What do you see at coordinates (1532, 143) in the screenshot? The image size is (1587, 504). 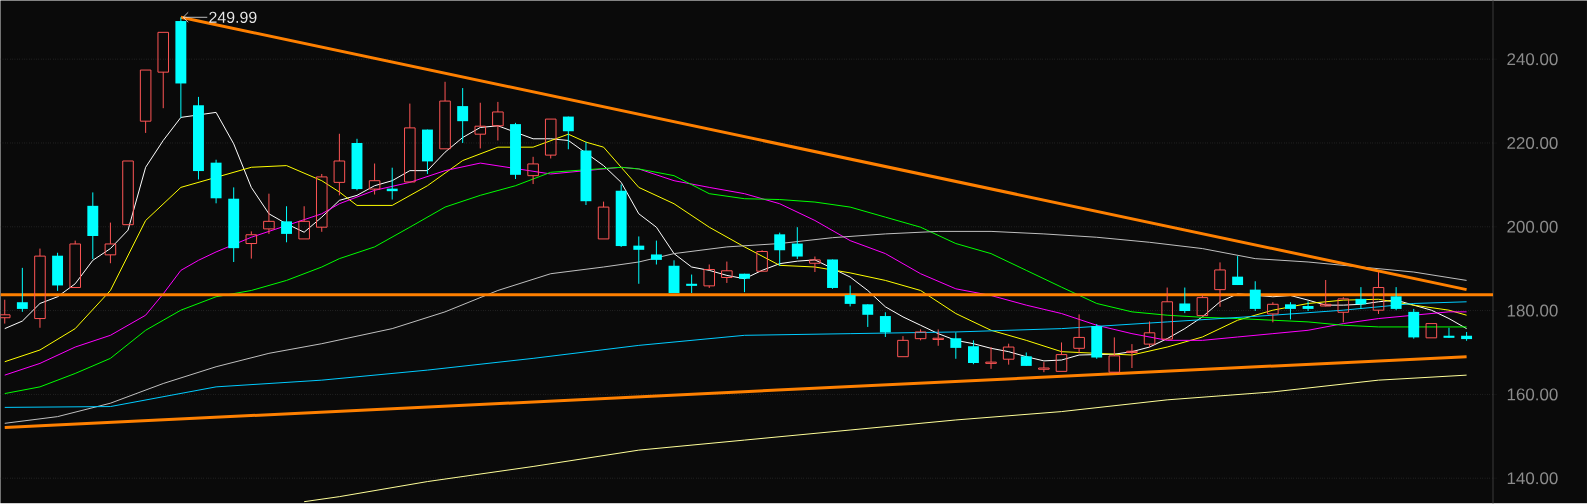 I see `y-tick-label: 220.00` at bounding box center [1532, 143].